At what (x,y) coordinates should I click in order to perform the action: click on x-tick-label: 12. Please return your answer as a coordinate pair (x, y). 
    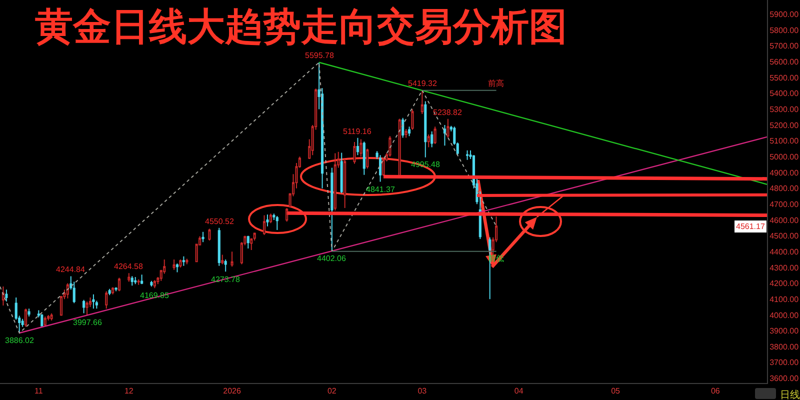
    Looking at the image, I should click on (129, 391).